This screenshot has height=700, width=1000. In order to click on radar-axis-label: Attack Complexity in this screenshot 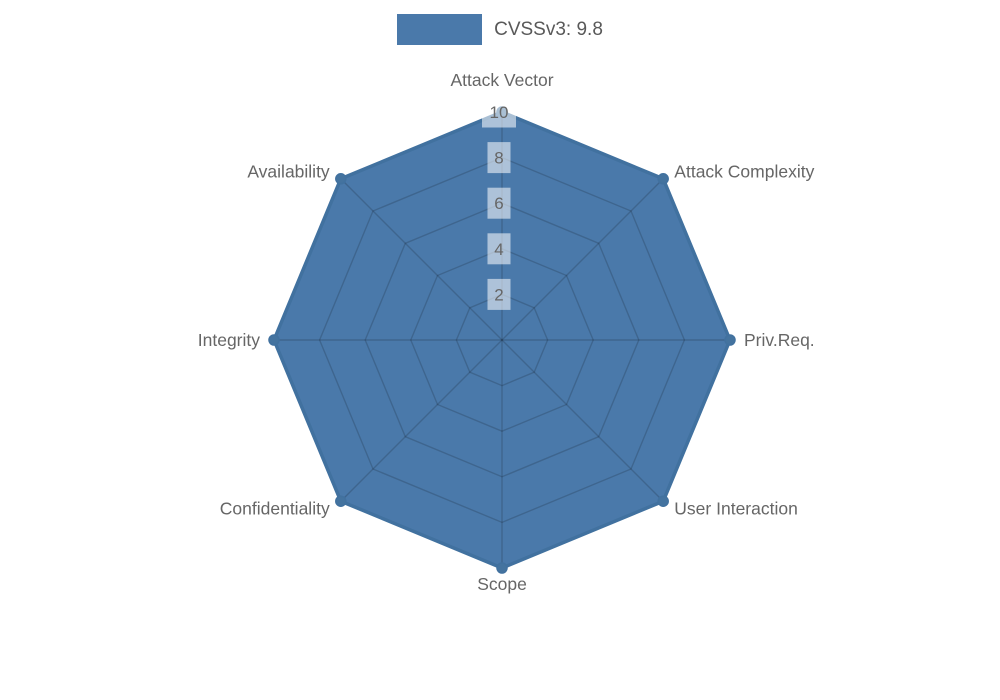, I will do `click(744, 172)`.